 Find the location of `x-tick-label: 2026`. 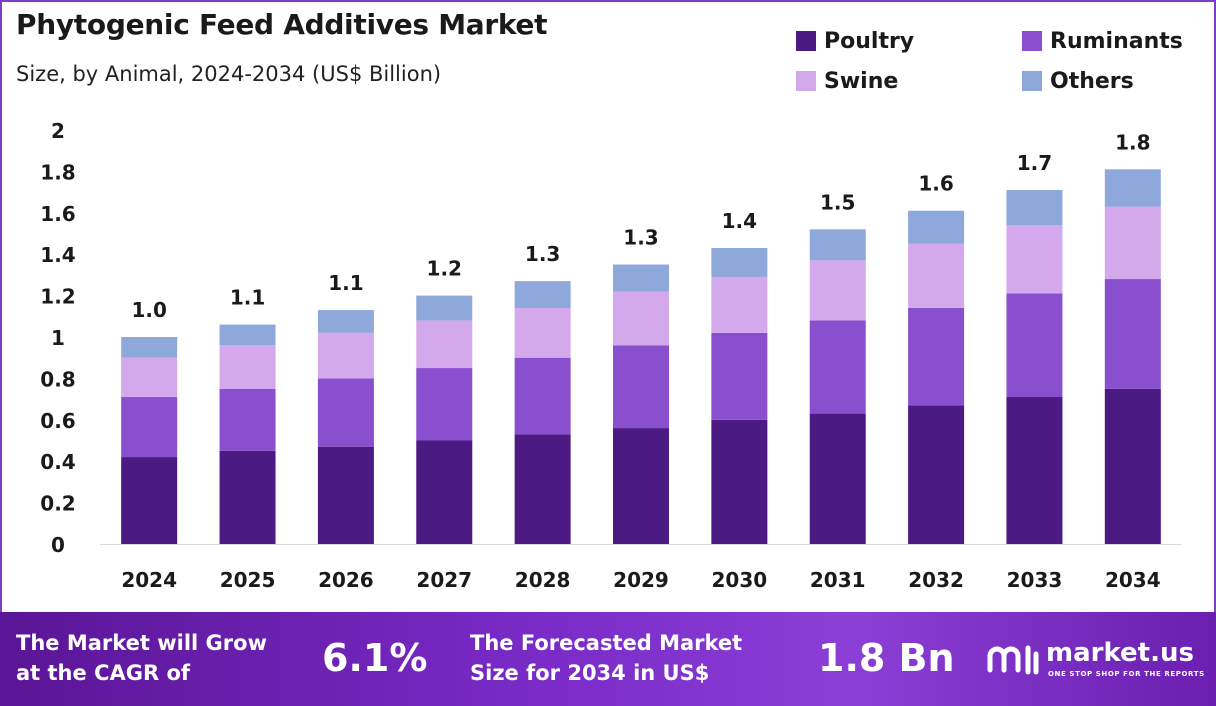

x-tick-label: 2026 is located at coordinates (346, 580).